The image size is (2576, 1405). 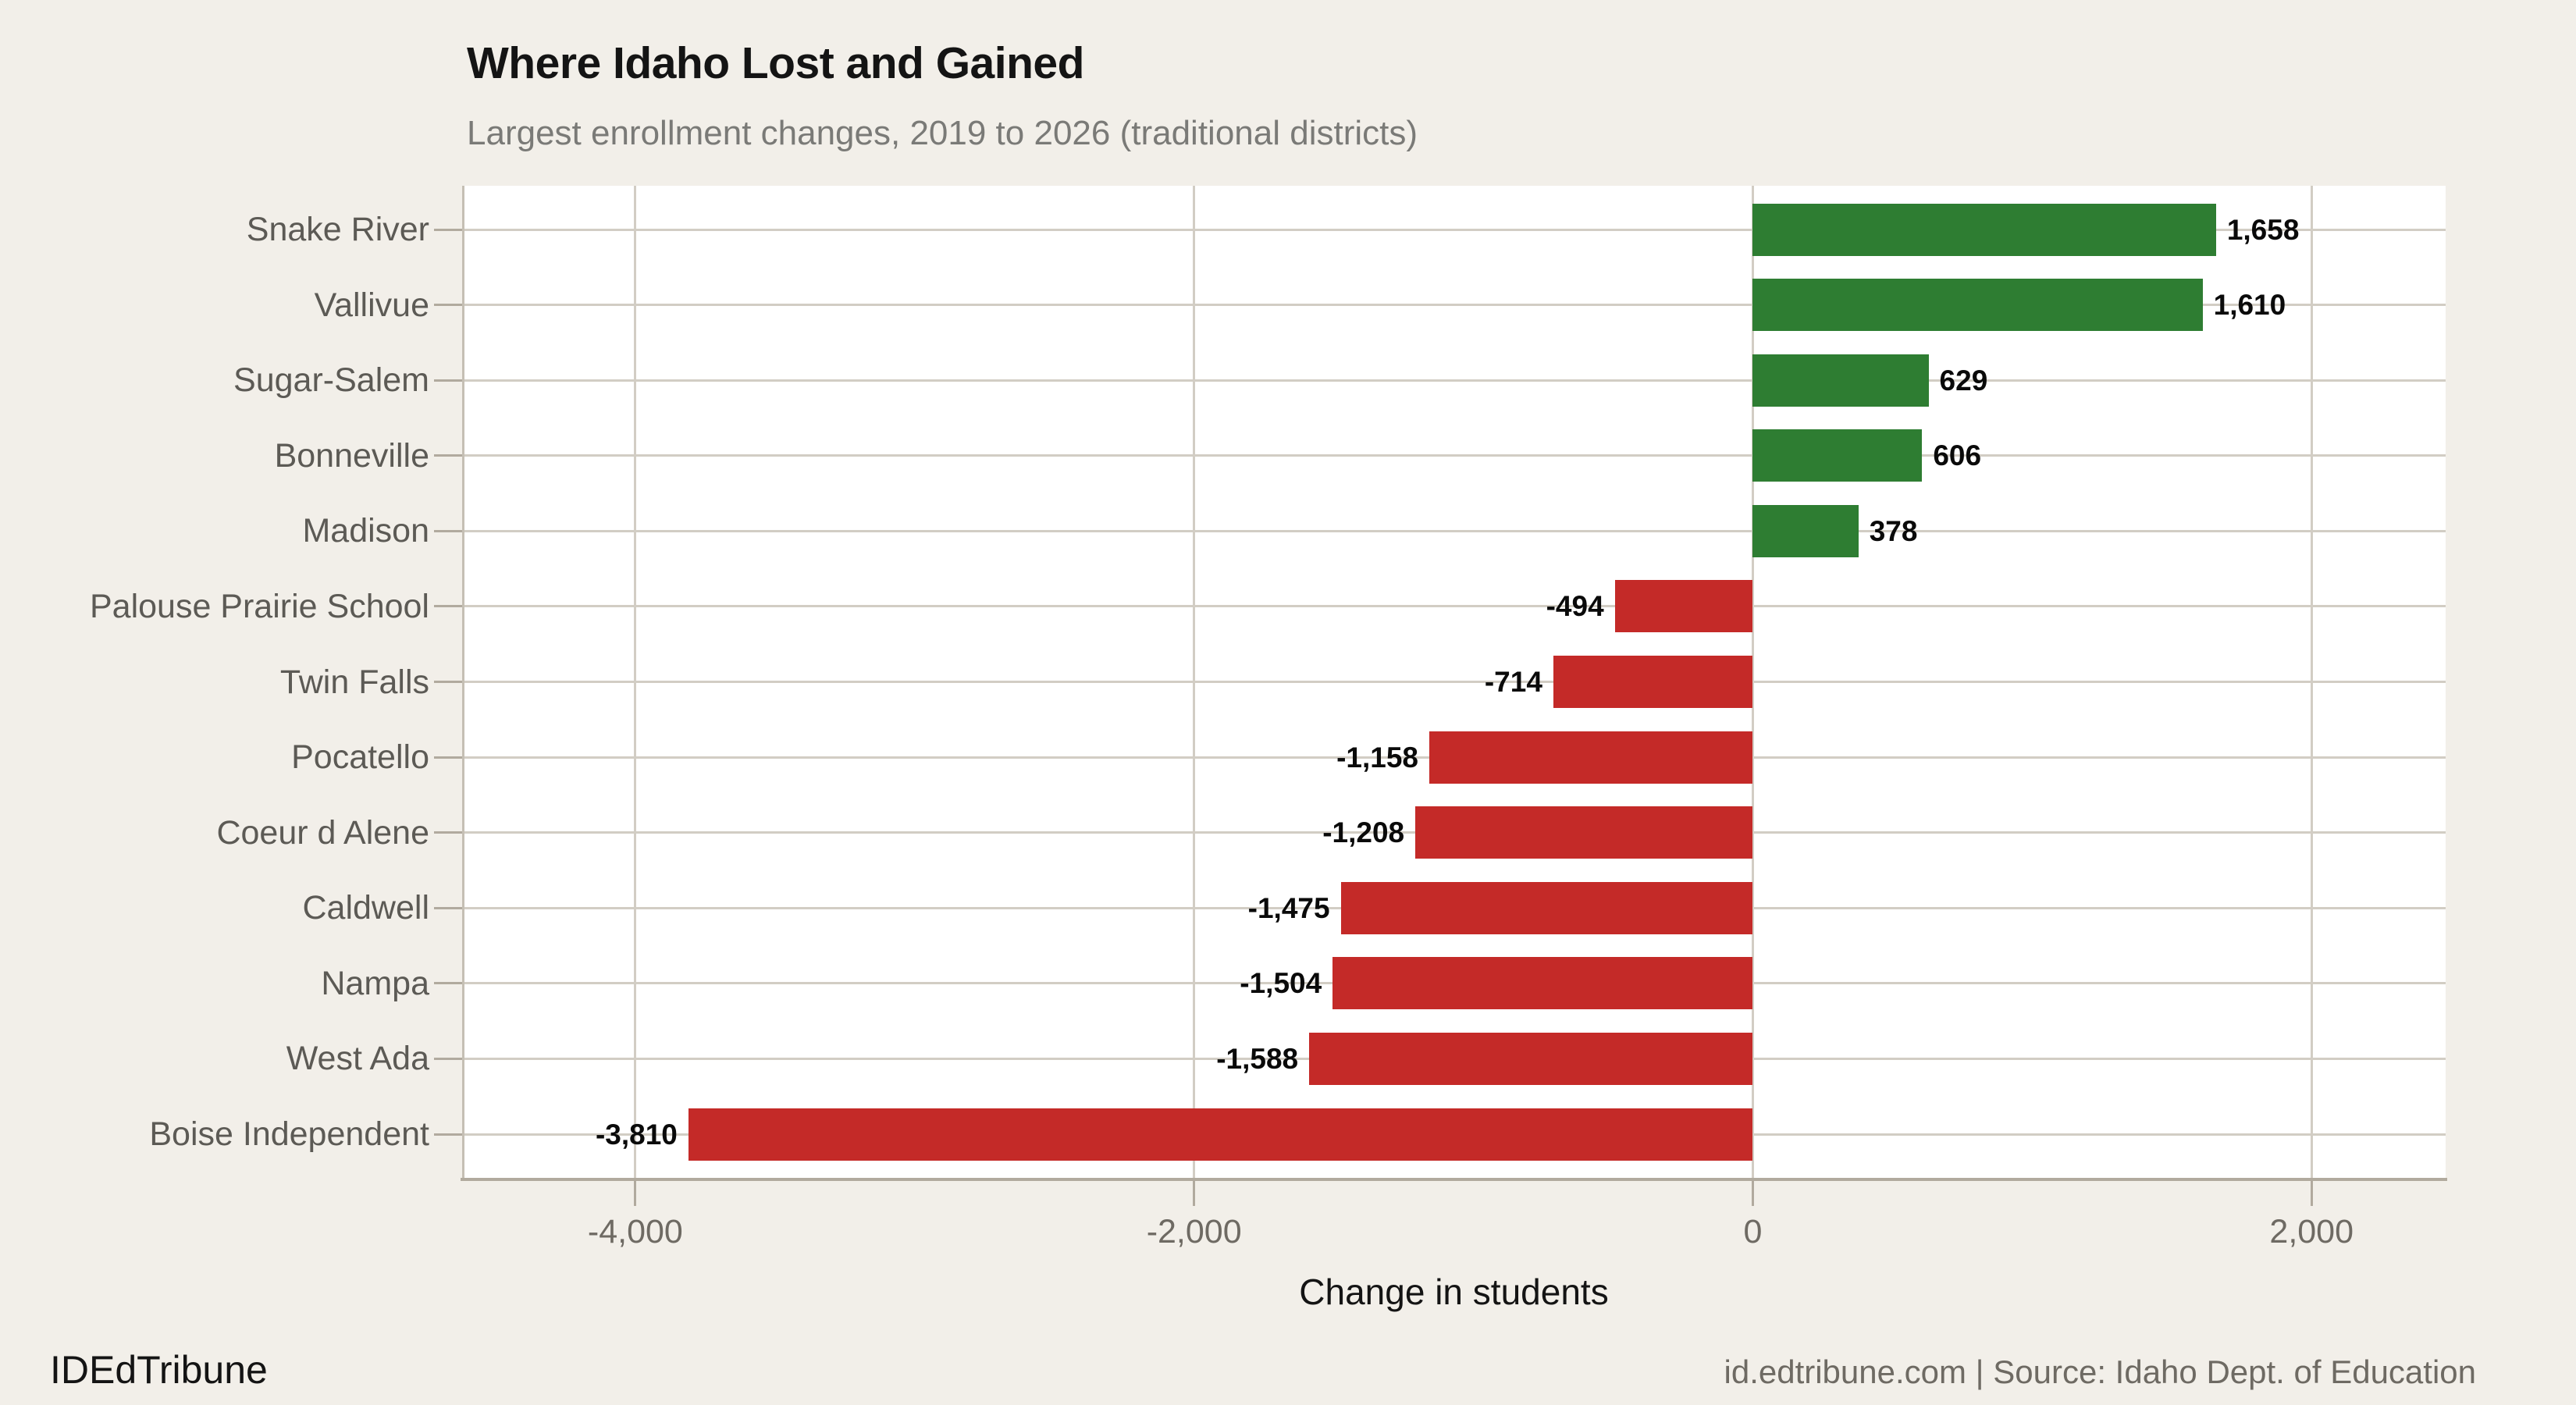 What do you see at coordinates (1281, 983) in the screenshot?
I see `bar-value-label: -1,504` at bounding box center [1281, 983].